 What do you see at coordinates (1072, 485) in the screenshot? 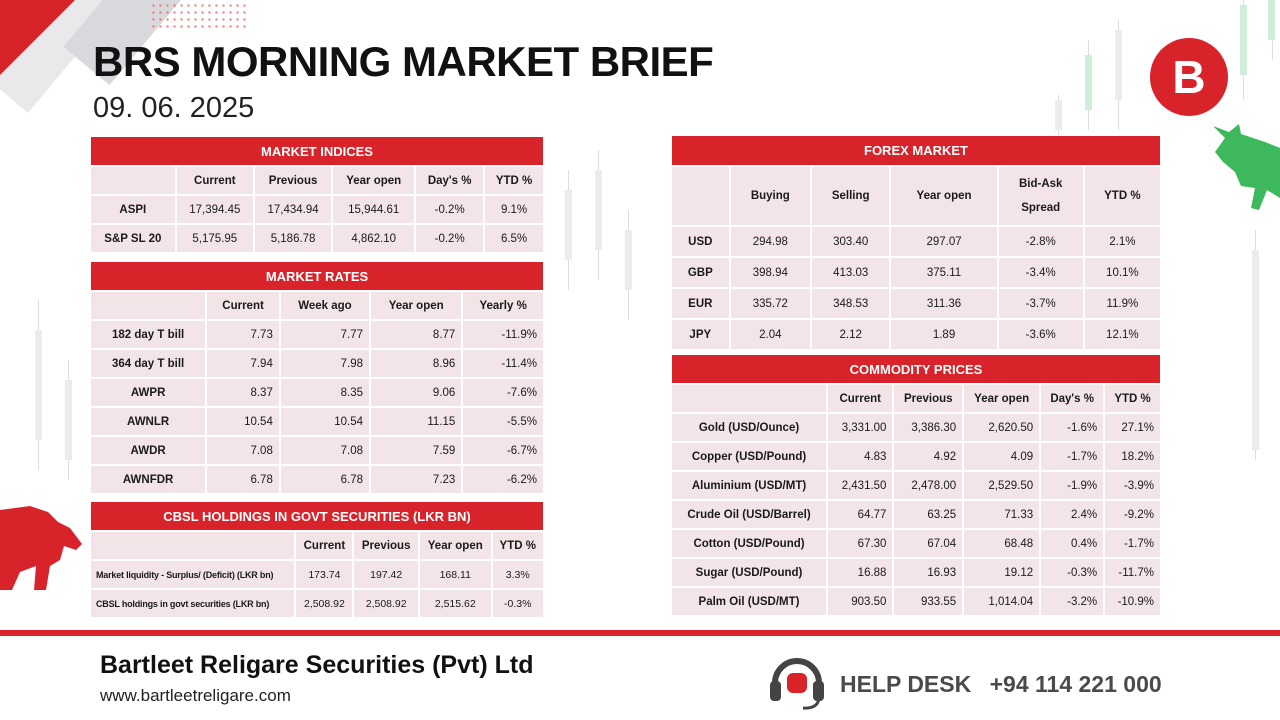
I see `table-cell: -1.9%` at bounding box center [1072, 485].